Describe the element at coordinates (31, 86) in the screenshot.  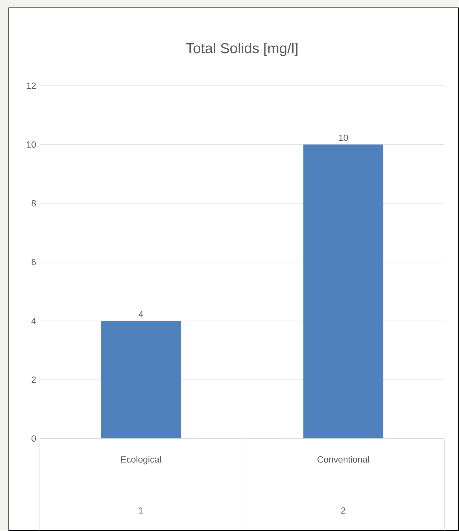
I see `y-tick-label: 12` at that location.